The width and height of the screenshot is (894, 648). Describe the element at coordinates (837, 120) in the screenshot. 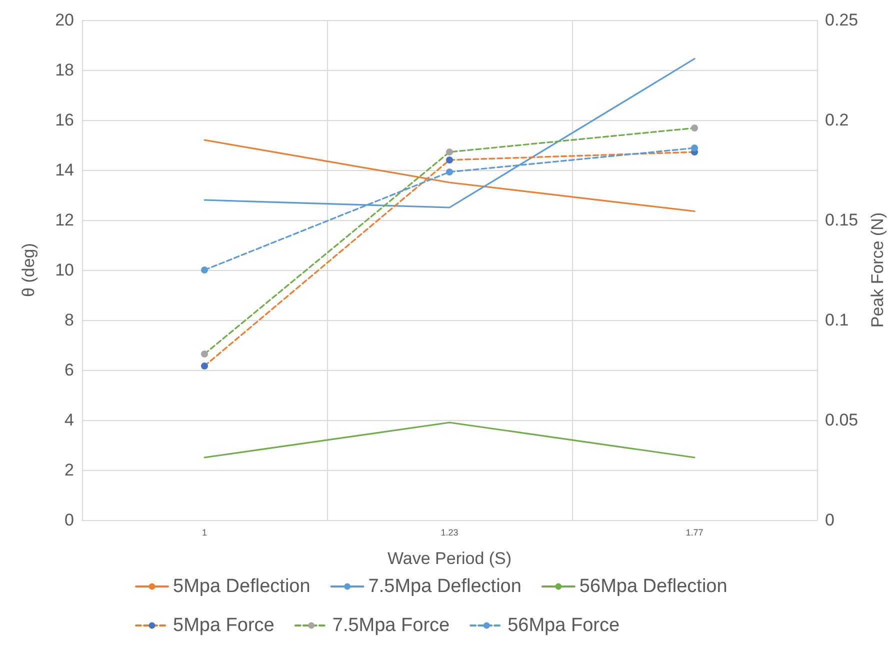

I see `y2-tick-label: 0.2` at that location.